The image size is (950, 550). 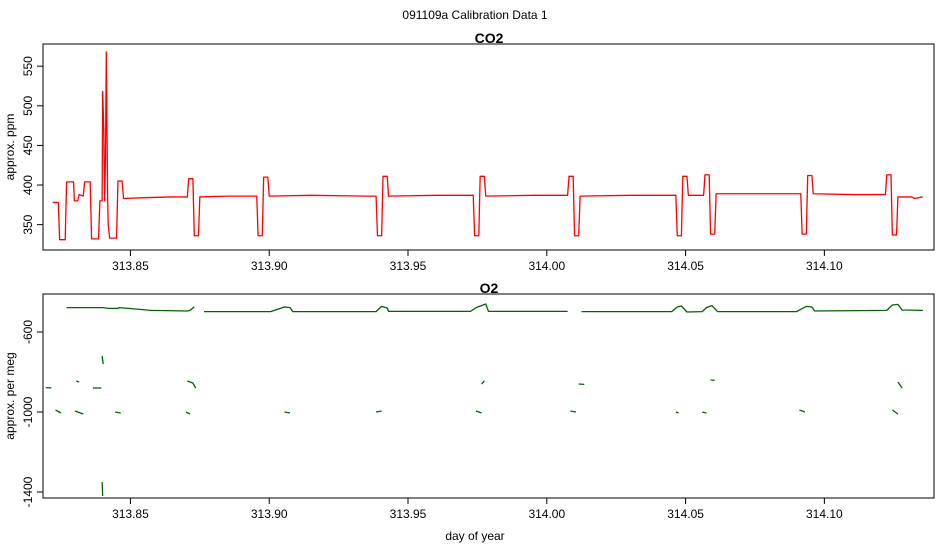 I want to click on o2-x-tick-label: 314.00, so click(x=546, y=514).